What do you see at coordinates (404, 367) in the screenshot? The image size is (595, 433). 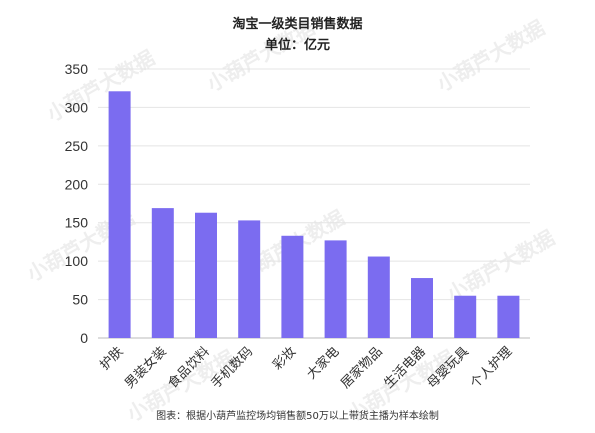 I see `x-tick-label: 生活电器` at bounding box center [404, 367].